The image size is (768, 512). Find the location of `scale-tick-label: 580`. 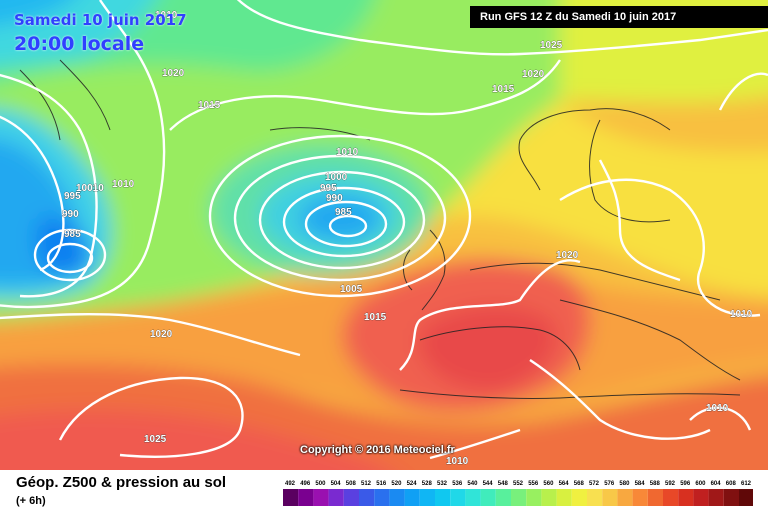

scale-tick-label: 580 is located at coordinates (624, 484).